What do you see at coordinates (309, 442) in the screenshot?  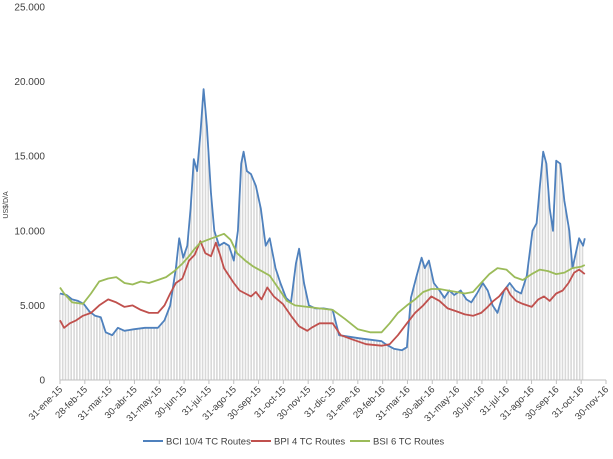 I see `legend-label: BPI 4 TC Routes` at bounding box center [309, 442].